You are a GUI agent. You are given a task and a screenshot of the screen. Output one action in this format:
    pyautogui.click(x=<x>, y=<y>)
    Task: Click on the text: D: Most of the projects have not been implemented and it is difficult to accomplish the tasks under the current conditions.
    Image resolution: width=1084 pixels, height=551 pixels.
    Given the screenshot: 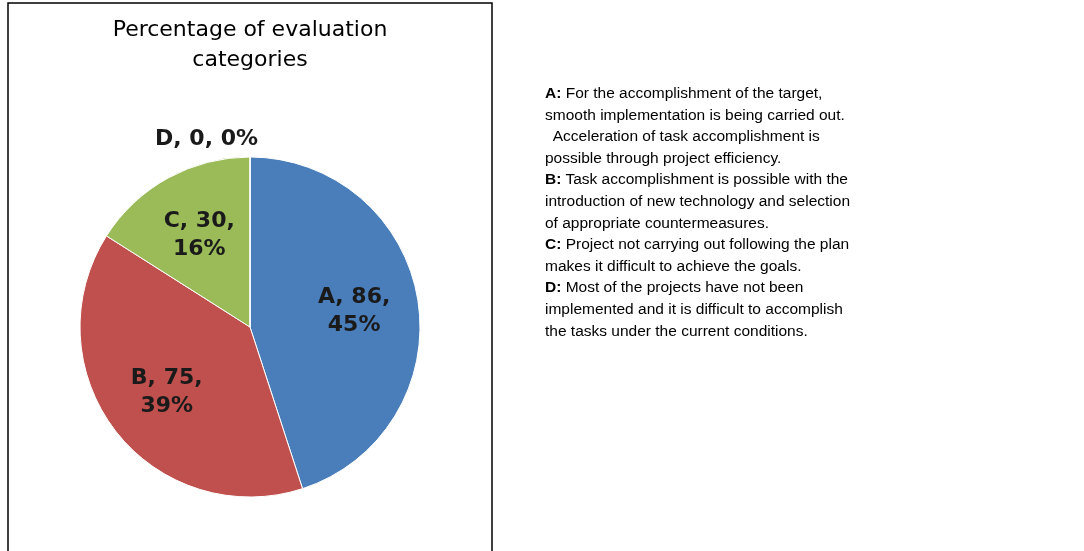 What is the action you would take?
    pyautogui.click(x=694, y=308)
    